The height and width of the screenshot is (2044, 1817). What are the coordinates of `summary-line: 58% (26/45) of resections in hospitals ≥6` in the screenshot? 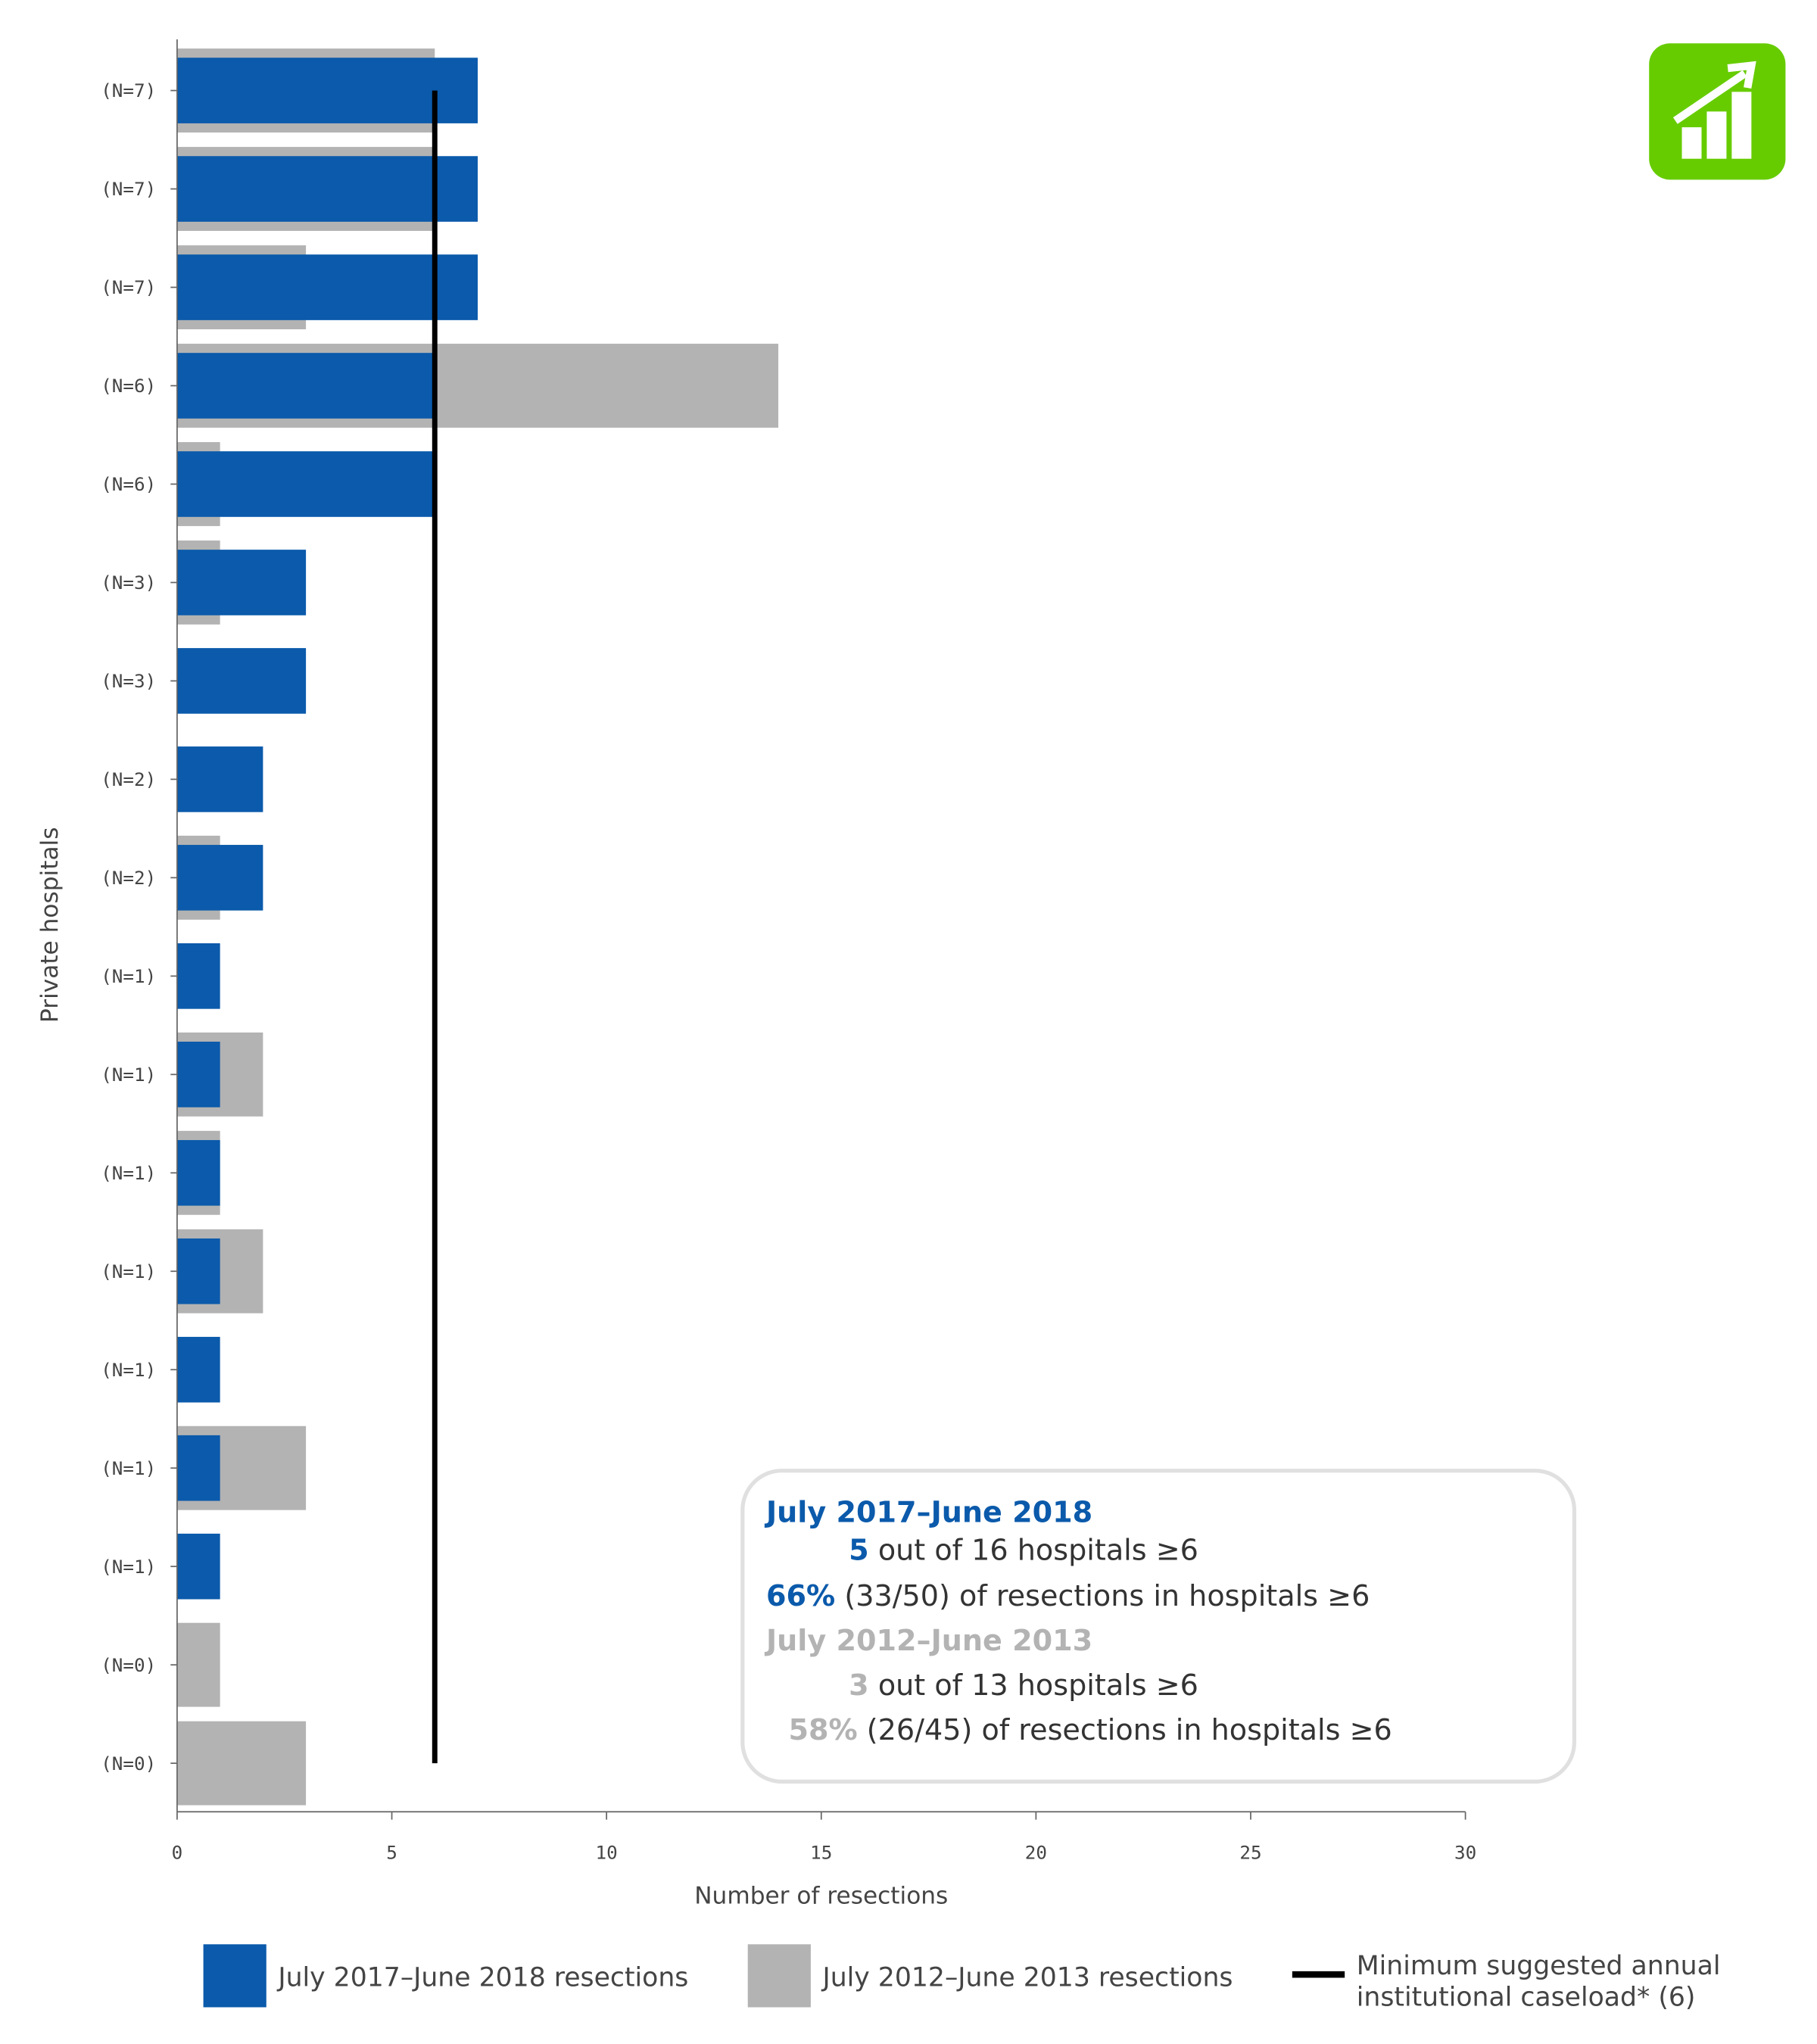 It's located at (1090, 1729).